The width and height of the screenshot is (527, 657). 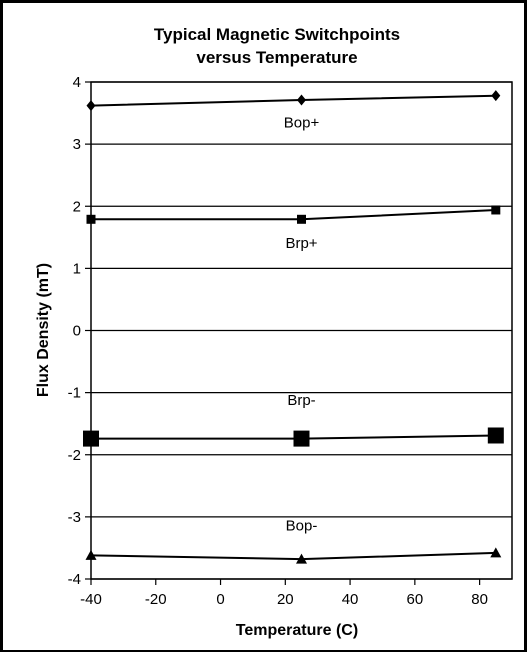 I want to click on y-tick-label: 3, so click(x=77, y=144).